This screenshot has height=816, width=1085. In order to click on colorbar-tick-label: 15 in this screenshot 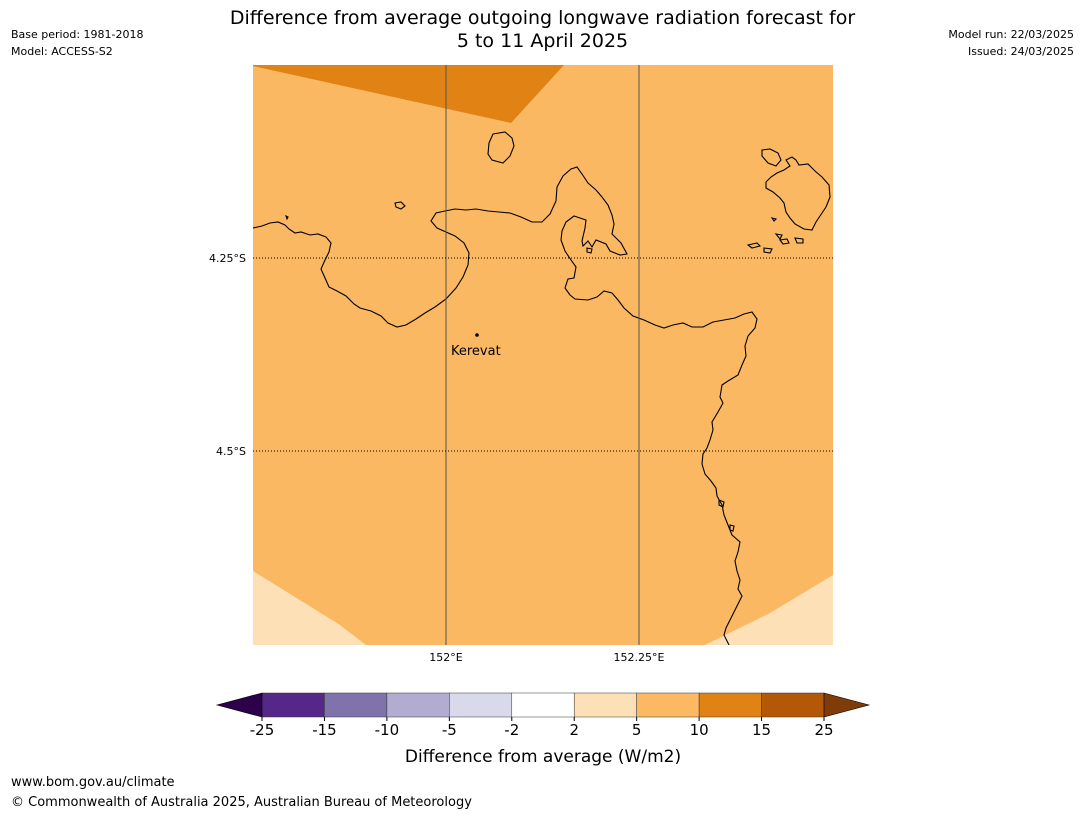, I will do `click(761, 730)`.